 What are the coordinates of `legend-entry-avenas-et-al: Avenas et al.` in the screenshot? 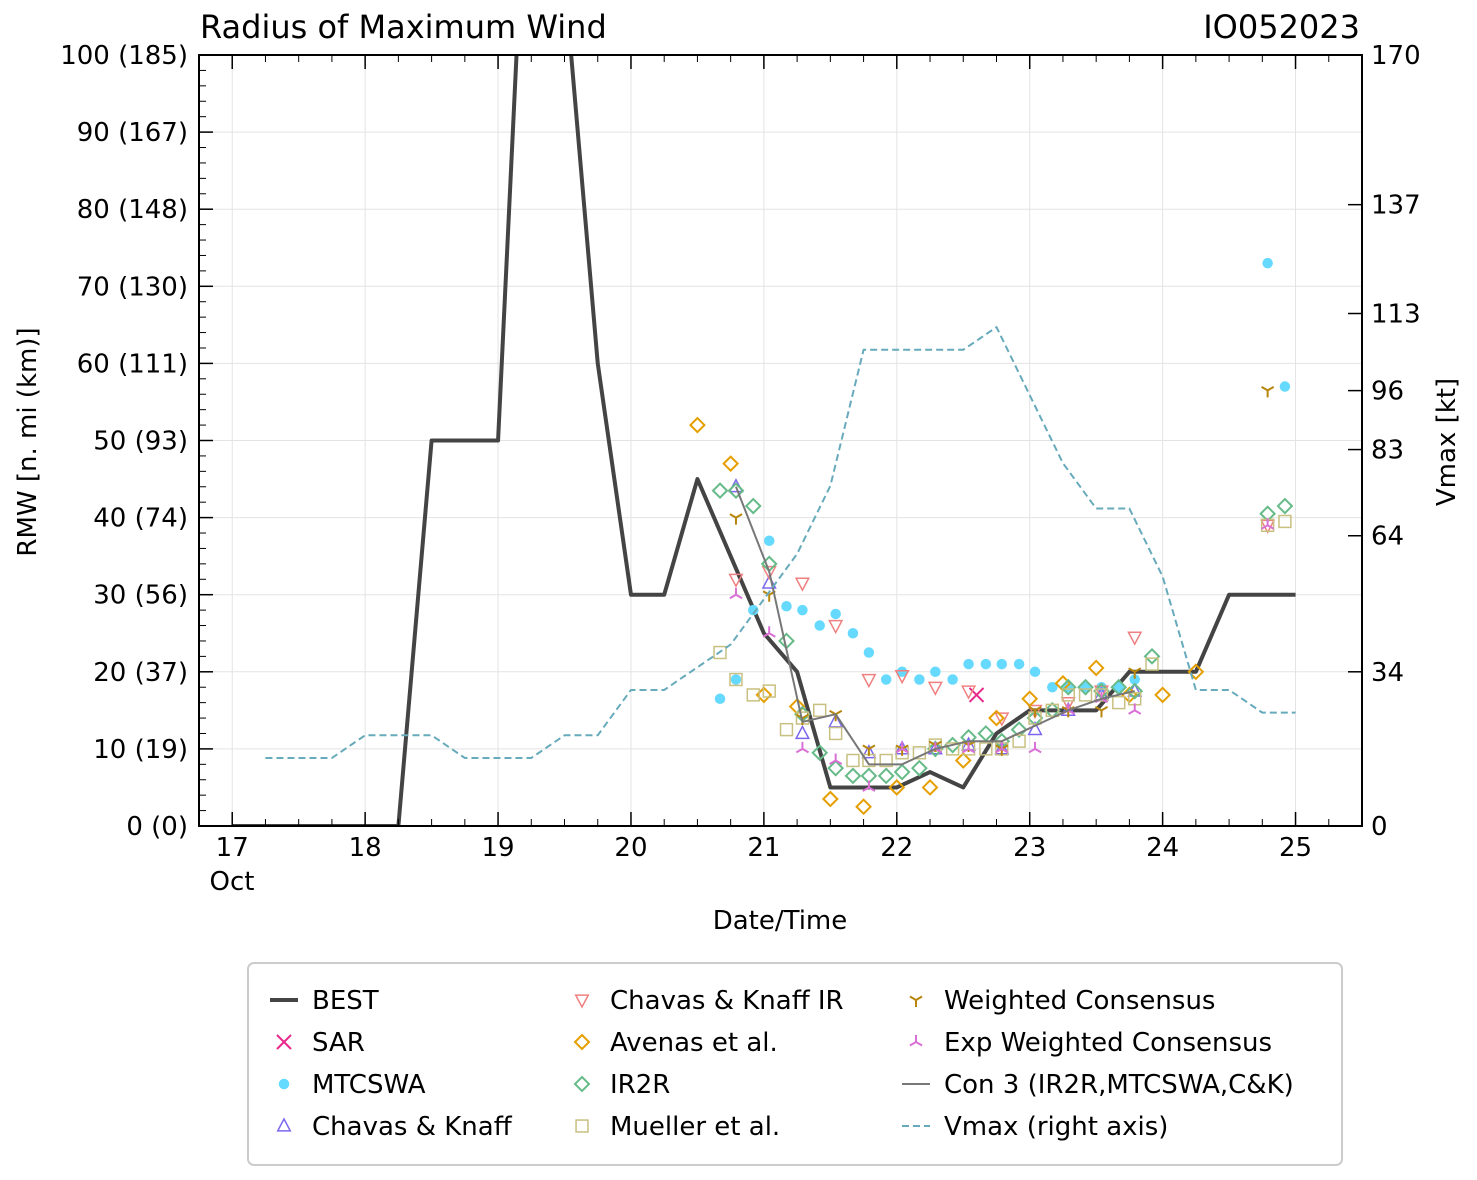 It's located at (675, 1043).